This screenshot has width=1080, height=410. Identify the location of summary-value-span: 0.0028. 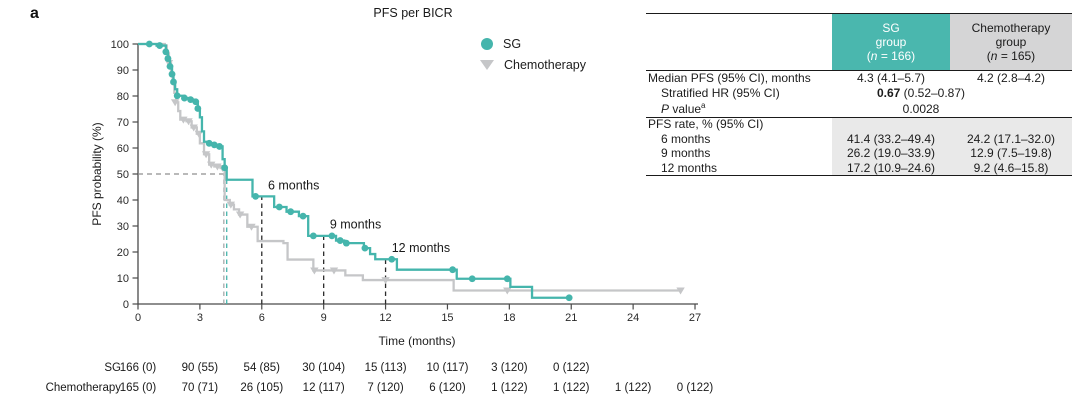
(921, 108).